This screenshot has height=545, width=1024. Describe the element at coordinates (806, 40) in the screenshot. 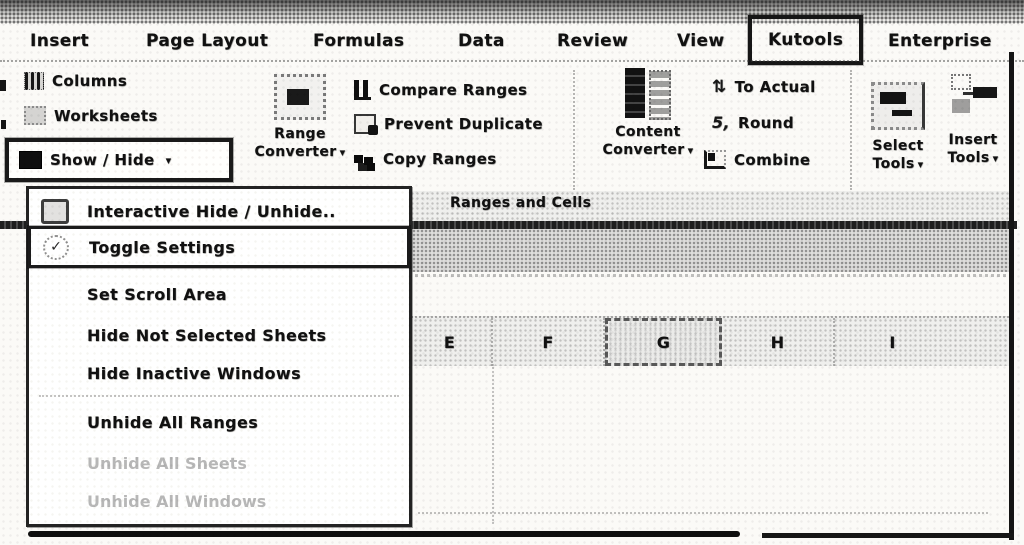

I see `tab-kutools-active: Kutools` at that location.